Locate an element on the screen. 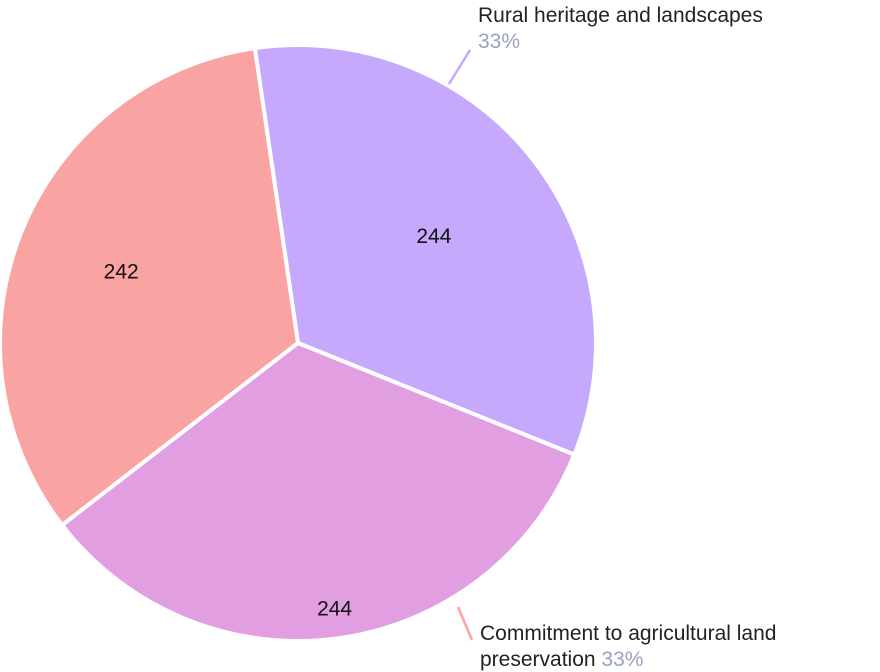  category-label-rural-heritage: Rural heritage and landscapes is located at coordinates (620, 15).